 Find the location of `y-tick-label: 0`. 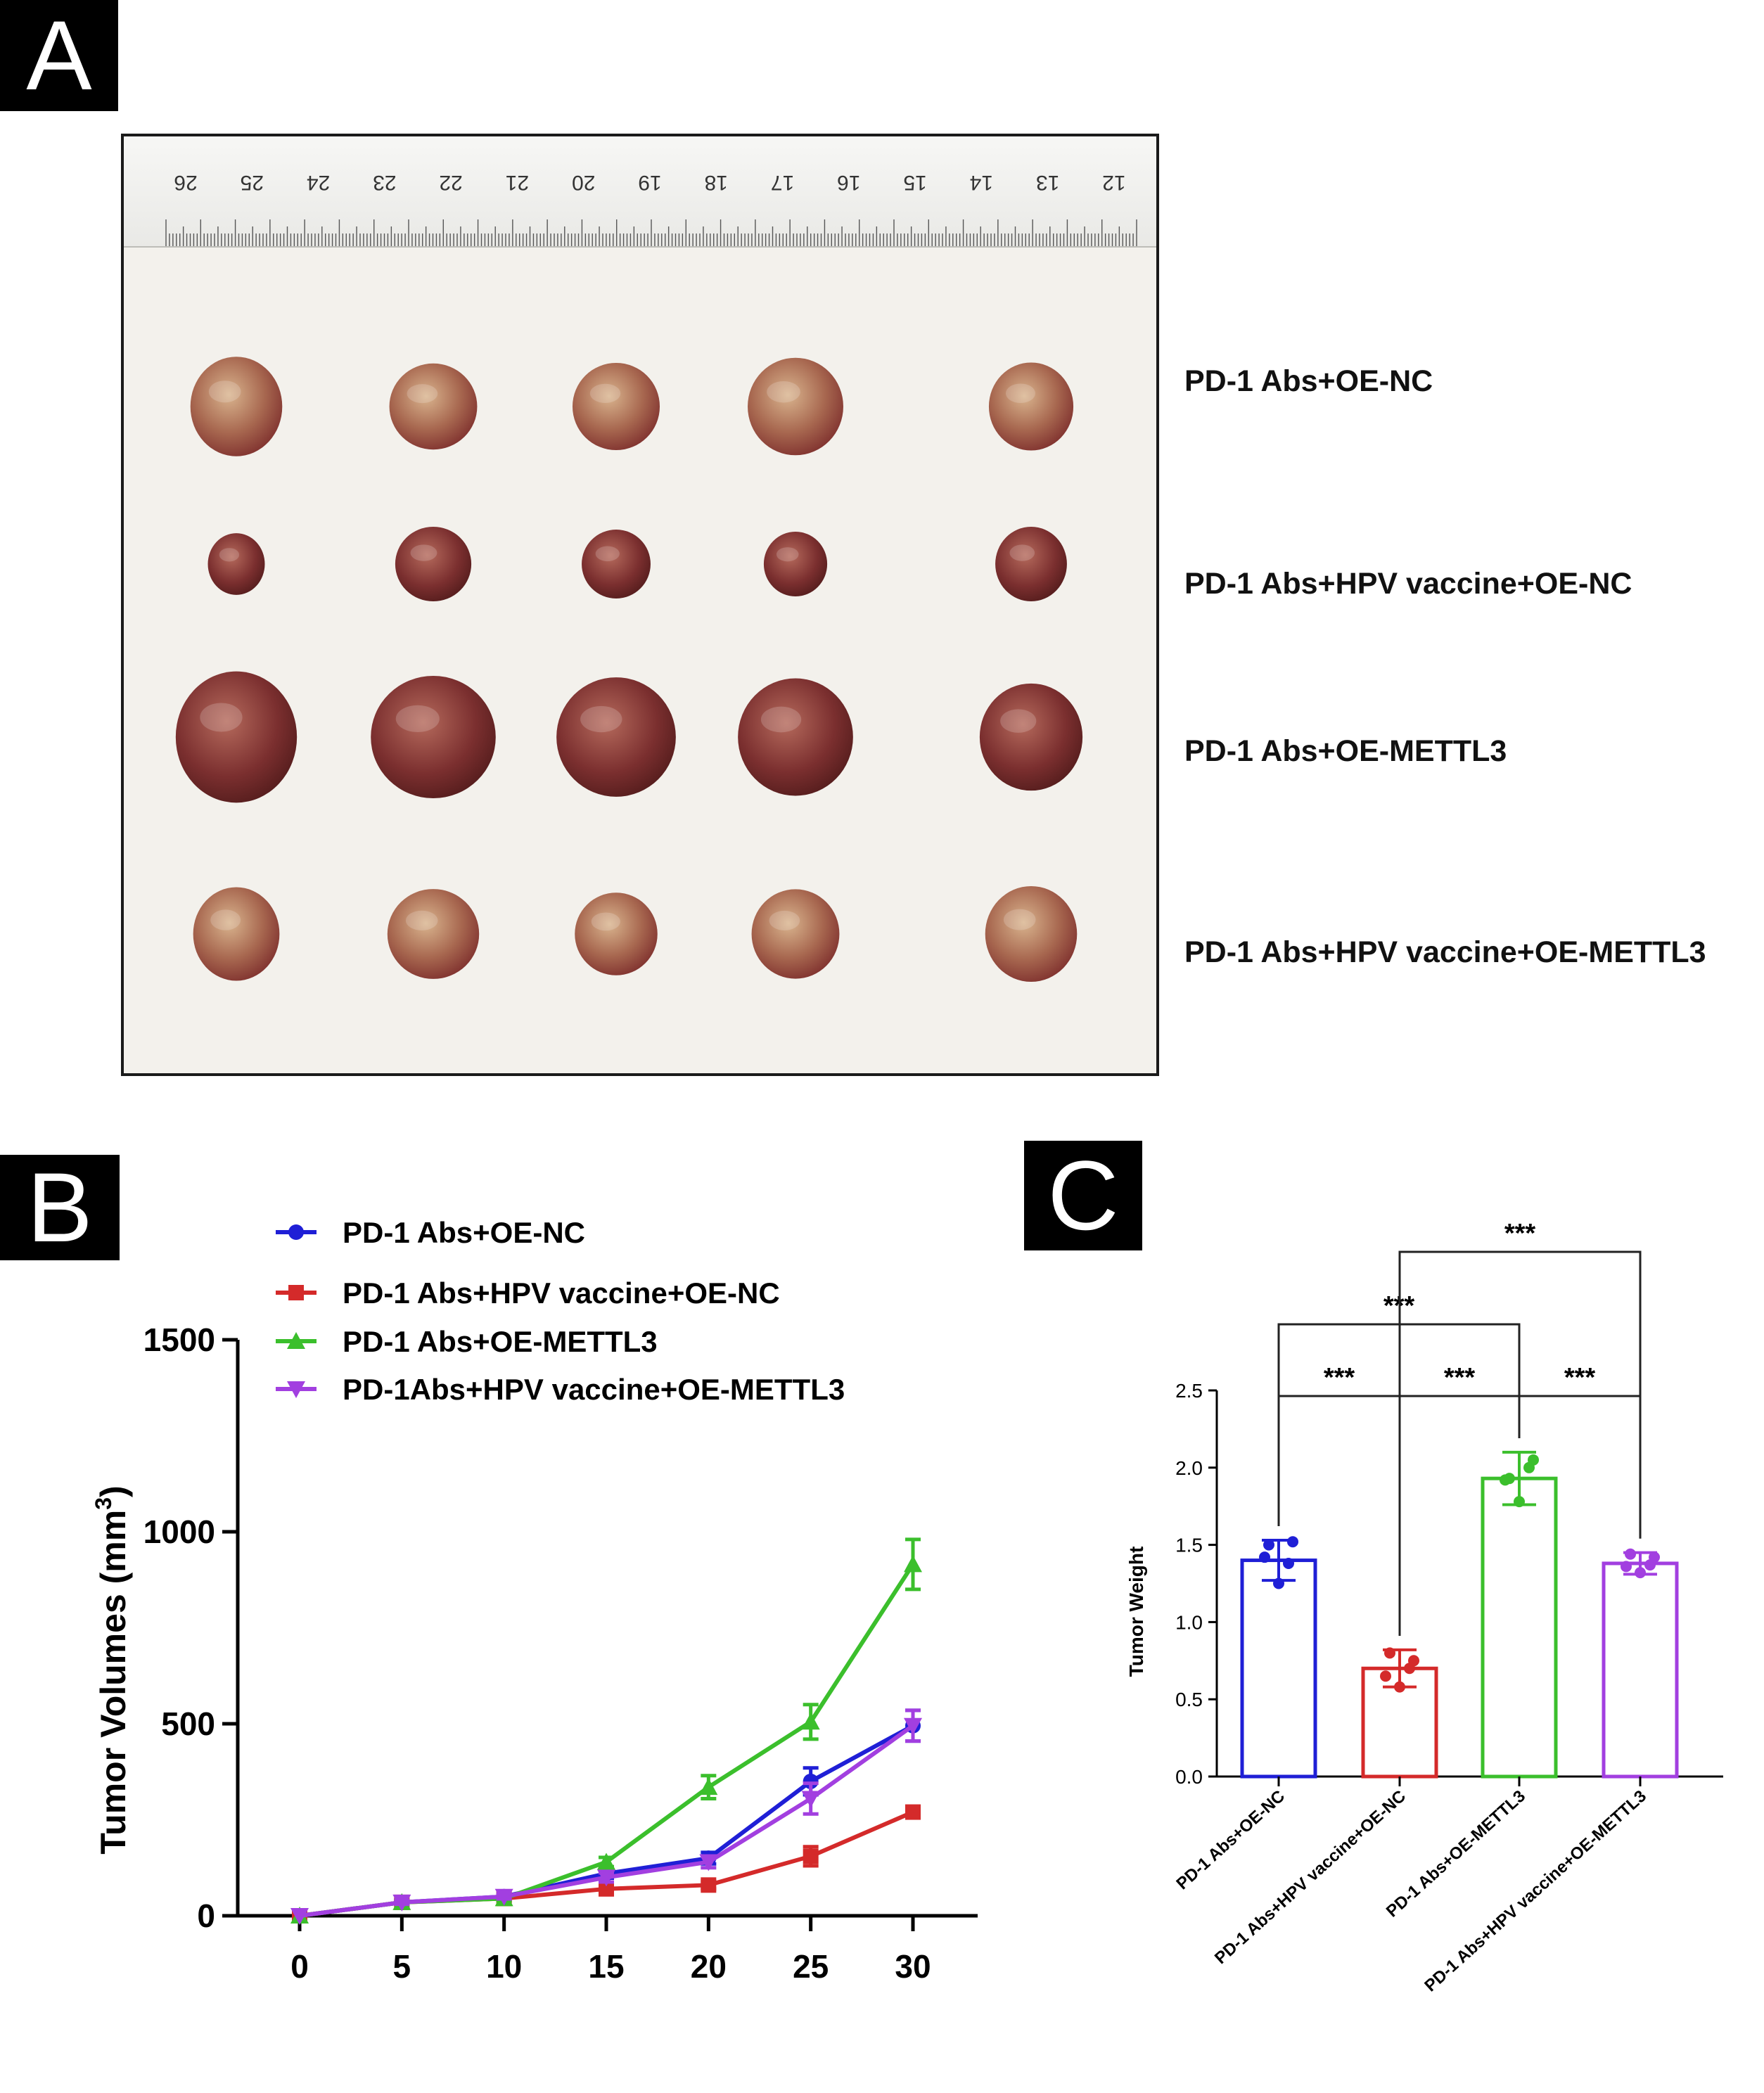

y-tick-label: 0 is located at coordinates (206, 1915).